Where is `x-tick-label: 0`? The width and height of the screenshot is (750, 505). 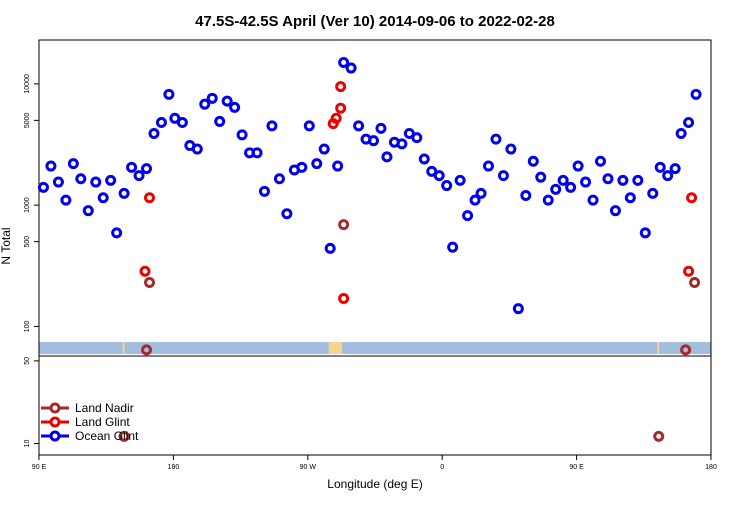 x-tick-label: 0 is located at coordinates (442, 467).